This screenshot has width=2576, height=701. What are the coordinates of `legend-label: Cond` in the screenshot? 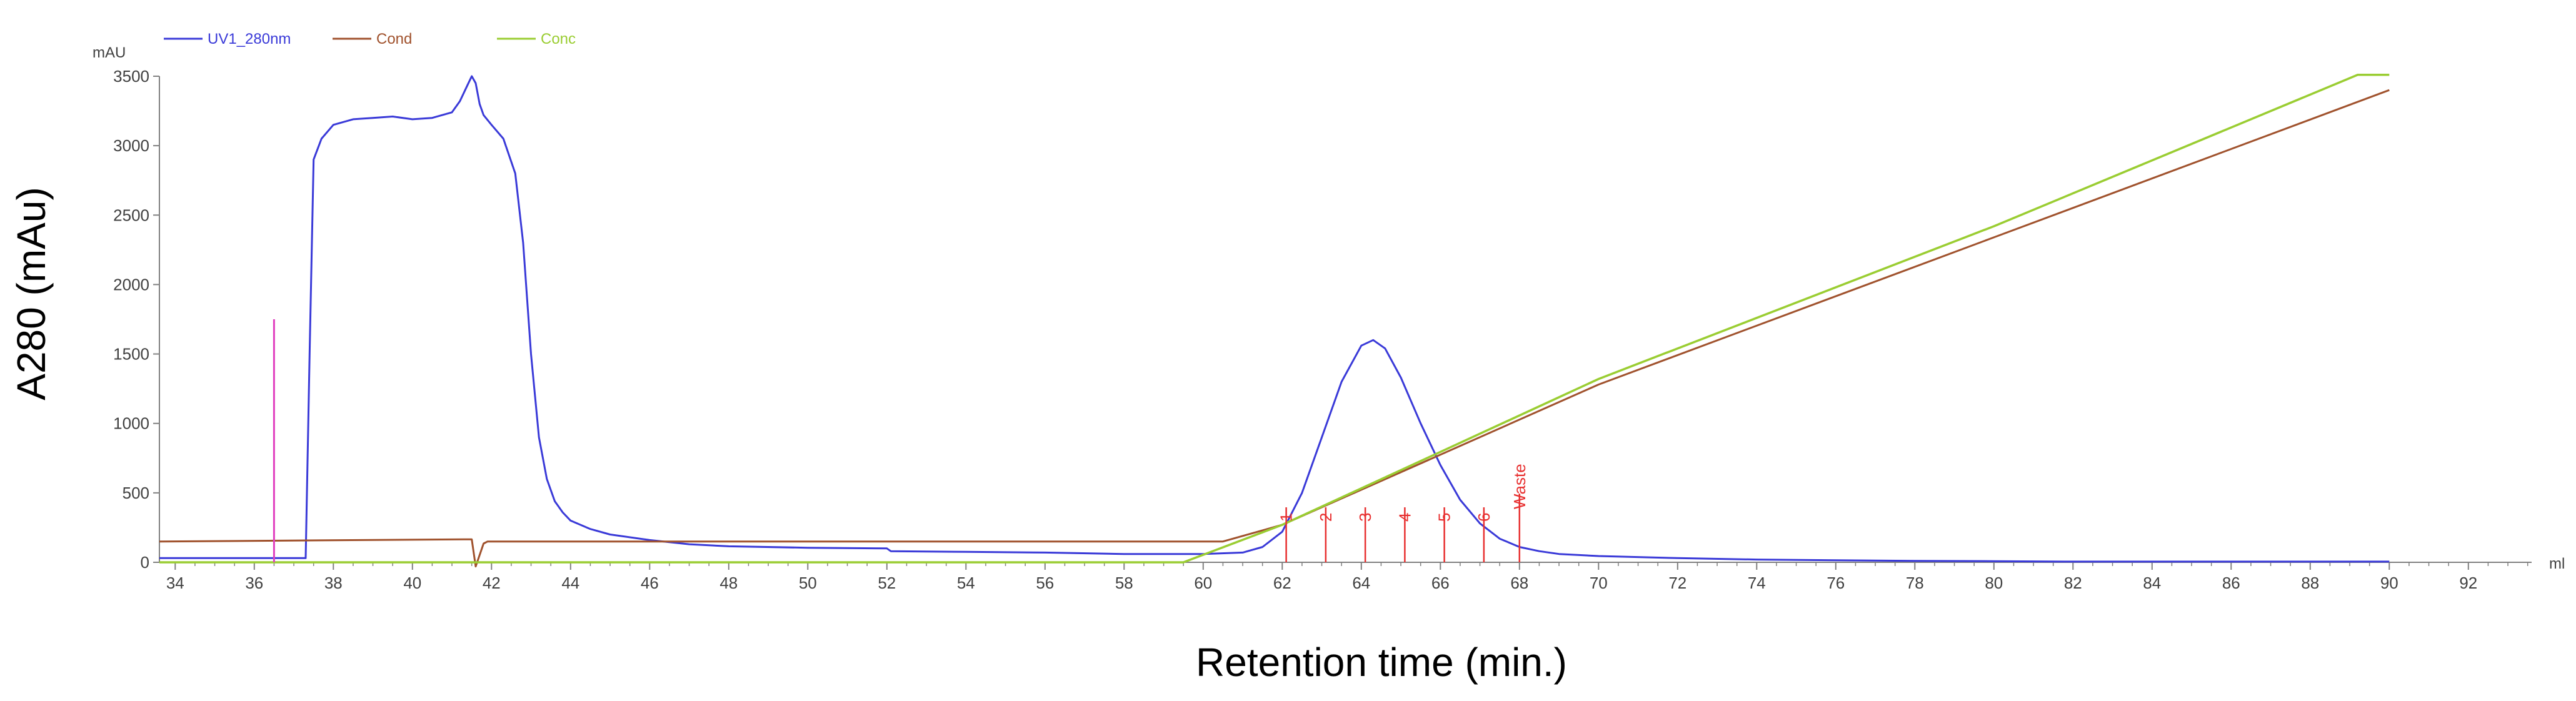 It's located at (394, 39).